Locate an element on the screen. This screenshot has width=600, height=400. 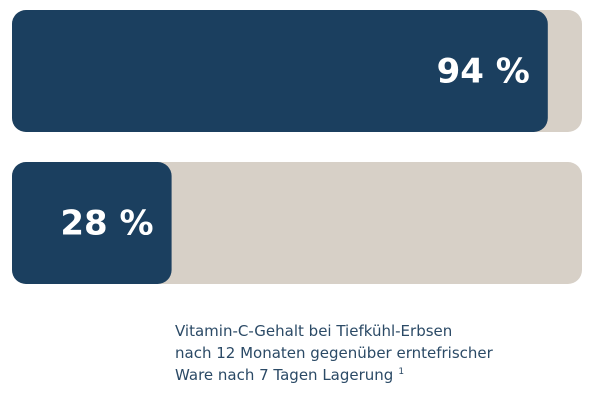
caption-line: Ware nach 7 Tagen Lagerung is located at coordinates (284, 375).